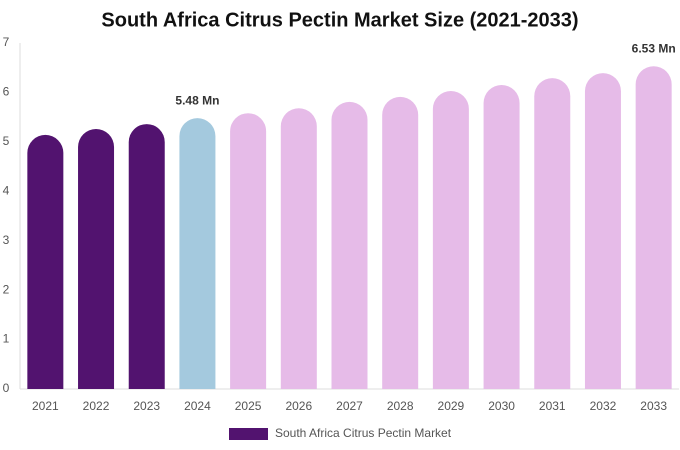 This screenshot has width=680, height=450. What do you see at coordinates (6, 141) in the screenshot?
I see `y-tick-label: 5` at bounding box center [6, 141].